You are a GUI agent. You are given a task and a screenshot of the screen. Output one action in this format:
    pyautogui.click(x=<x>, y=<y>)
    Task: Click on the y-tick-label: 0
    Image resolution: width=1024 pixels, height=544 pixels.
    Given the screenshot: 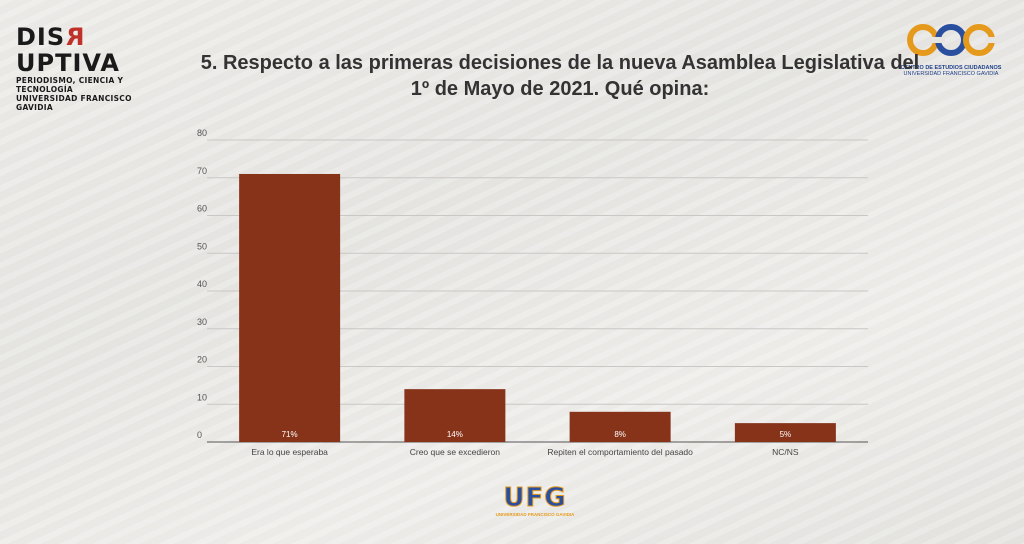 What is the action you would take?
    pyautogui.click(x=199, y=435)
    